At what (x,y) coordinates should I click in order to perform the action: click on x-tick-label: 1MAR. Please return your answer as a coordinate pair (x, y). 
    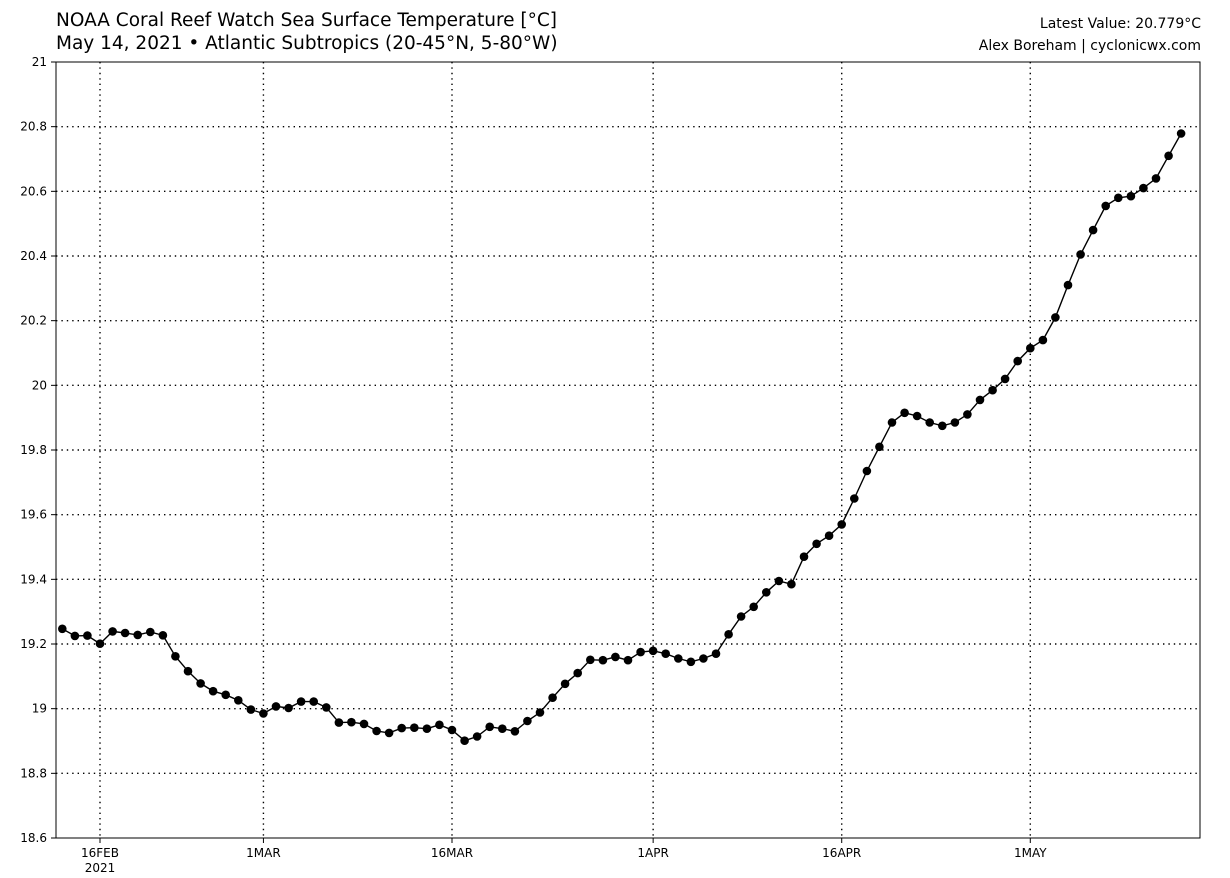
    Looking at the image, I should click on (263, 853).